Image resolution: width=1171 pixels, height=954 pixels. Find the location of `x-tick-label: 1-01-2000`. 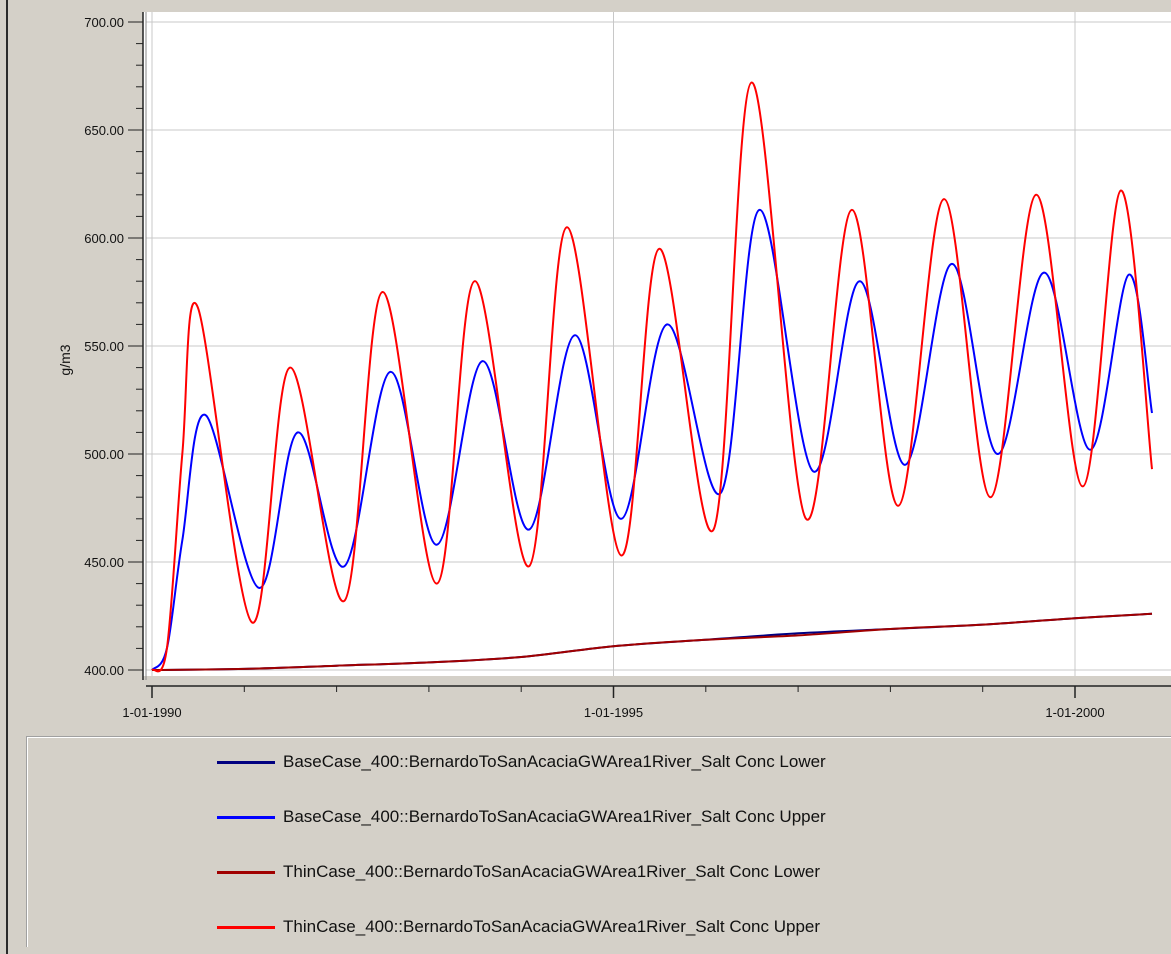

x-tick-label: 1-01-2000 is located at coordinates (1074, 712).